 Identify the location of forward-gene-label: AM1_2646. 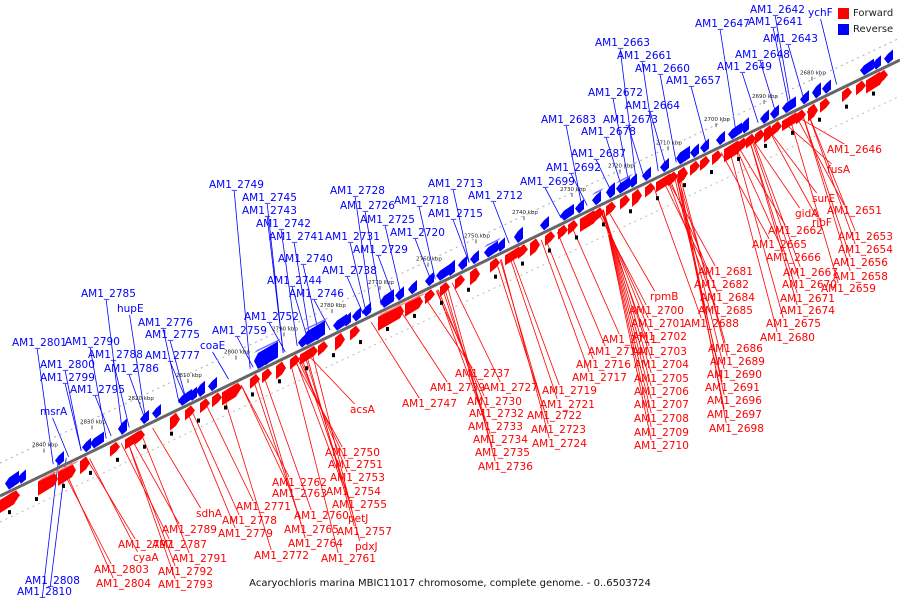
(854, 150).